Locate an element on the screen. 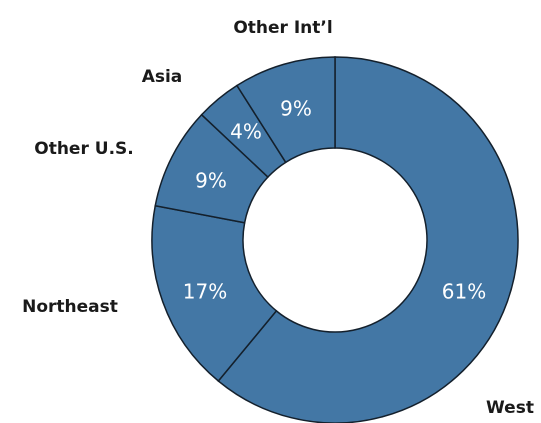 Image resolution: width=541 pixels, height=423 pixels. category-label: Other U.S. is located at coordinates (83, 149).